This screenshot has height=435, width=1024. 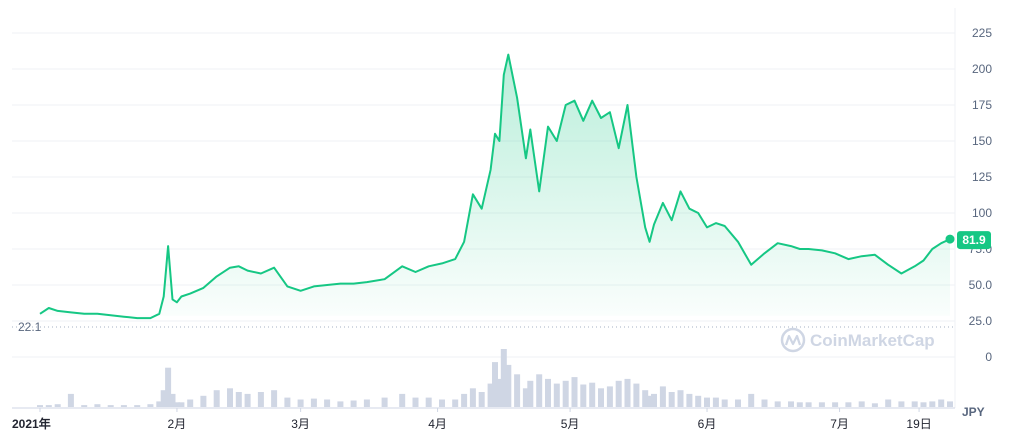 I want to click on x-tick-label: 5月, so click(x=570, y=424).